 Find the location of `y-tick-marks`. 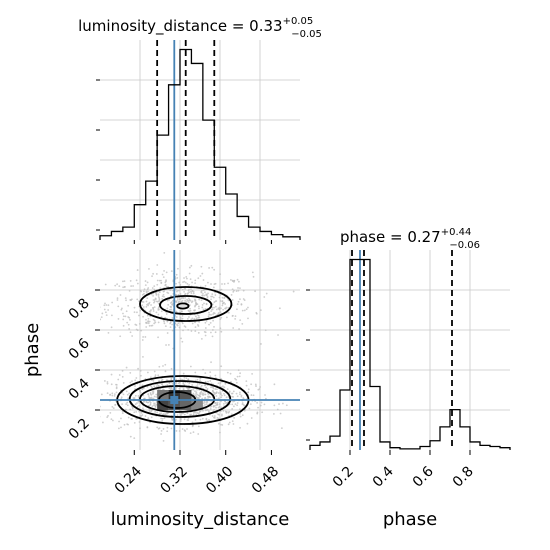

y-tick-marks is located at coordinates (308, 365).